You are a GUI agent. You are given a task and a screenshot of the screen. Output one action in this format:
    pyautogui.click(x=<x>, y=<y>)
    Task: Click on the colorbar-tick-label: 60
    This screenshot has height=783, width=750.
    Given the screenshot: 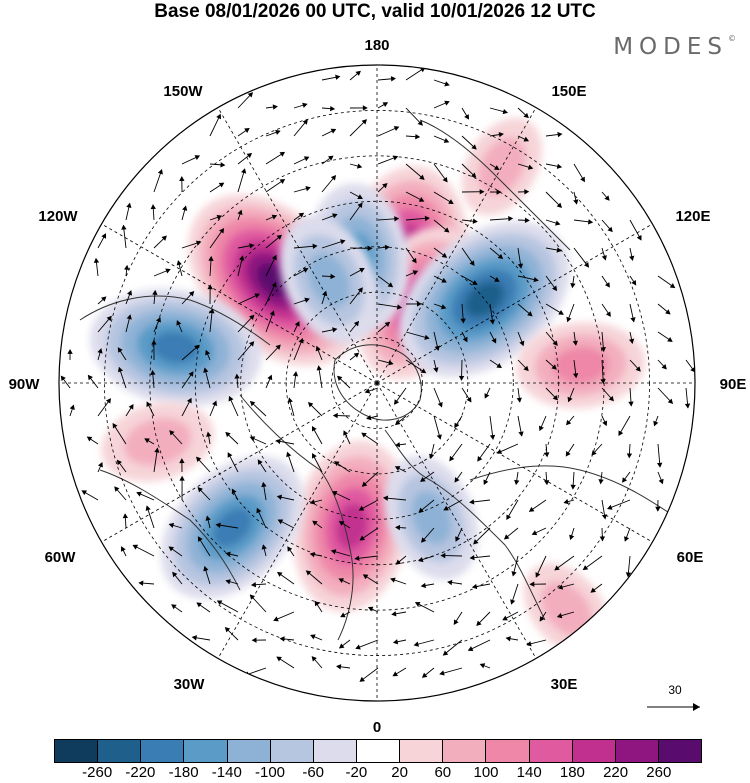 What is the action you would take?
    pyautogui.click(x=443, y=772)
    